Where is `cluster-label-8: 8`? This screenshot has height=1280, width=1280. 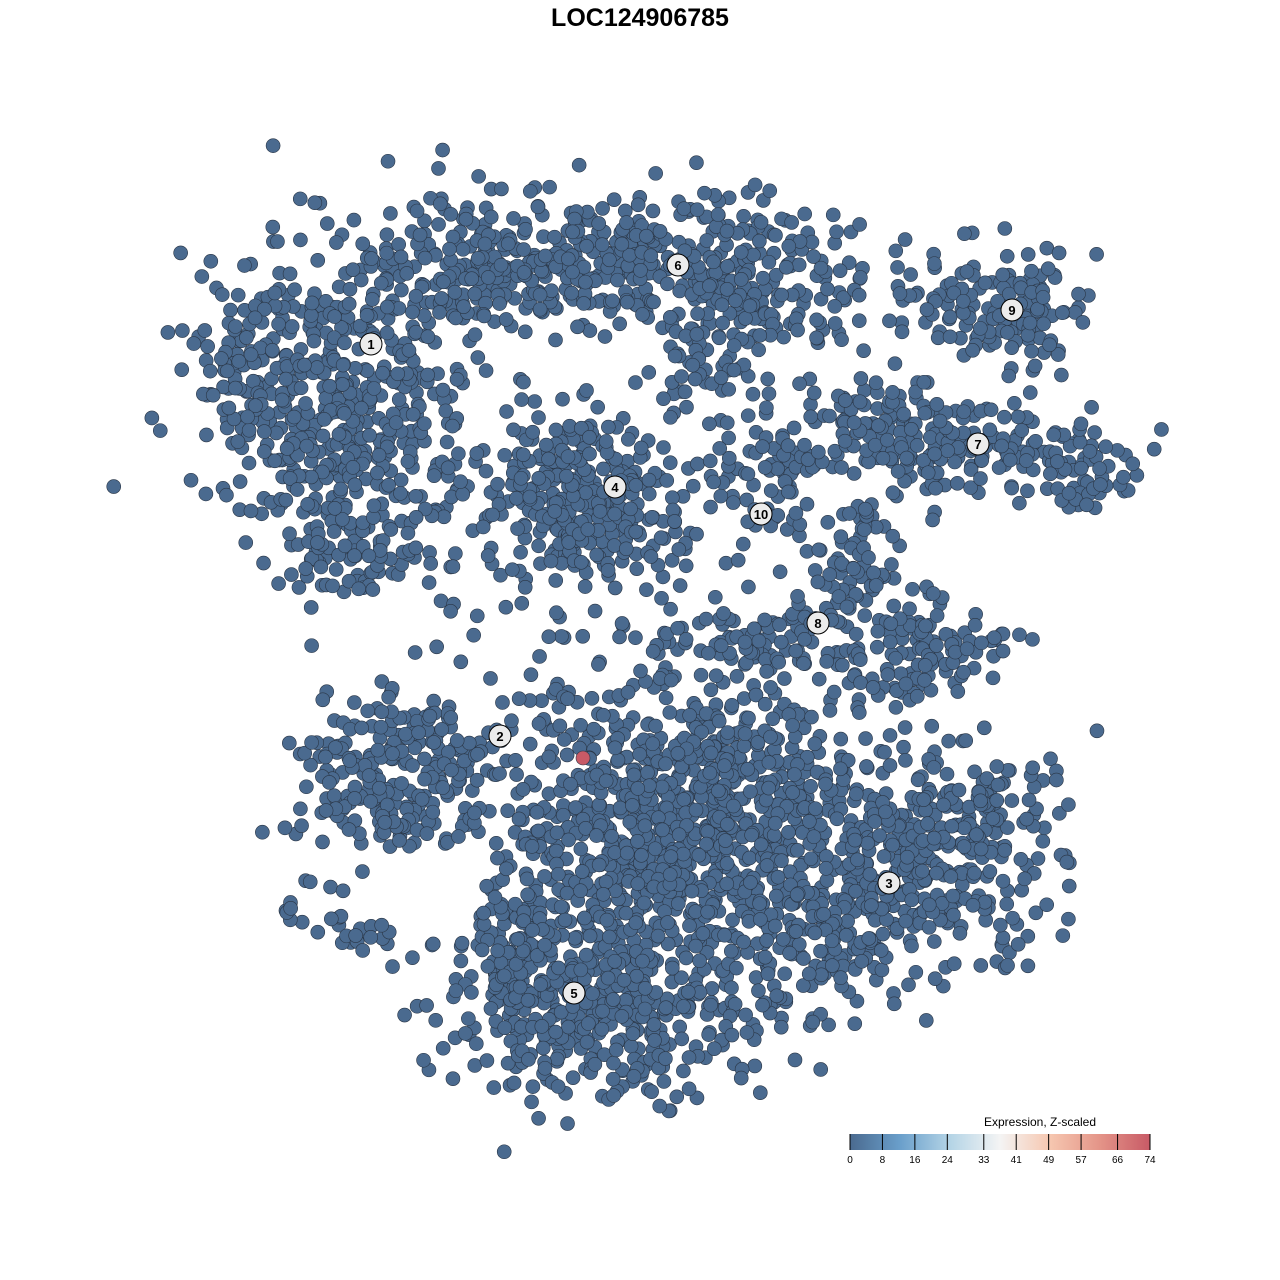
cluster-label-8: 8 is located at coordinates (818, 623).